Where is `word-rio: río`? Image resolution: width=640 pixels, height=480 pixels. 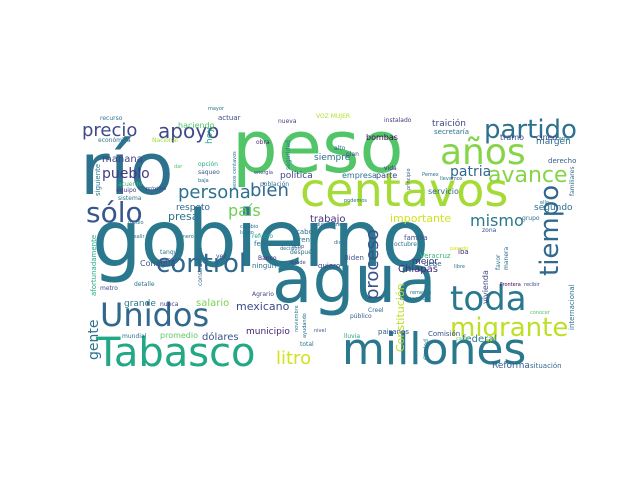 word-rio: río is located at coordinates (127, 169).